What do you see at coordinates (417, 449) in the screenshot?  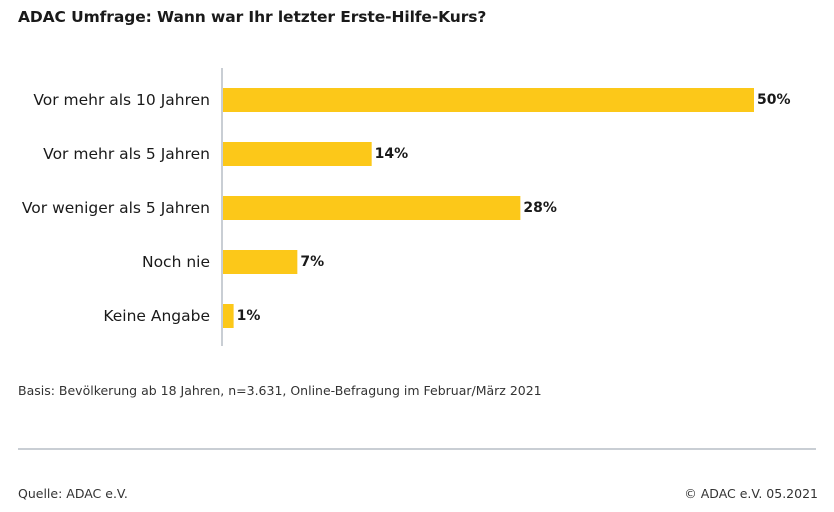 I see `divider` at bounding box center [417, 449].